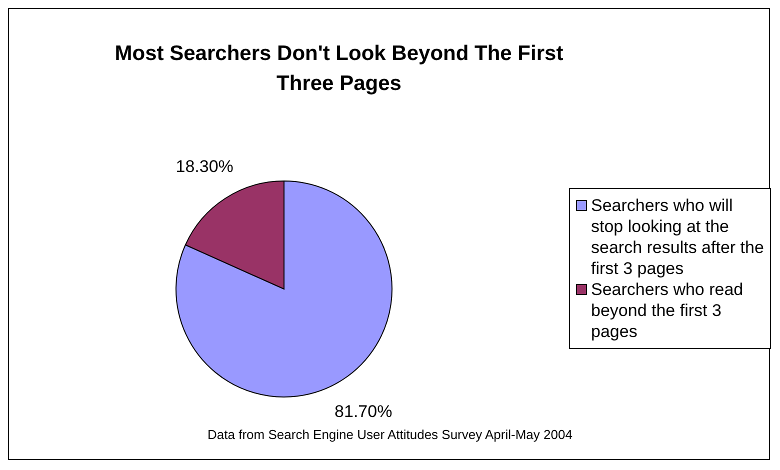 The width and height of the screenshot is (780, 470). What do you see at coordinates (678, 236) in the screenshot?
I see `legend-label: Searchers who will stop looking at the search results after the first 3 pages` at bounding box center [678, 236].